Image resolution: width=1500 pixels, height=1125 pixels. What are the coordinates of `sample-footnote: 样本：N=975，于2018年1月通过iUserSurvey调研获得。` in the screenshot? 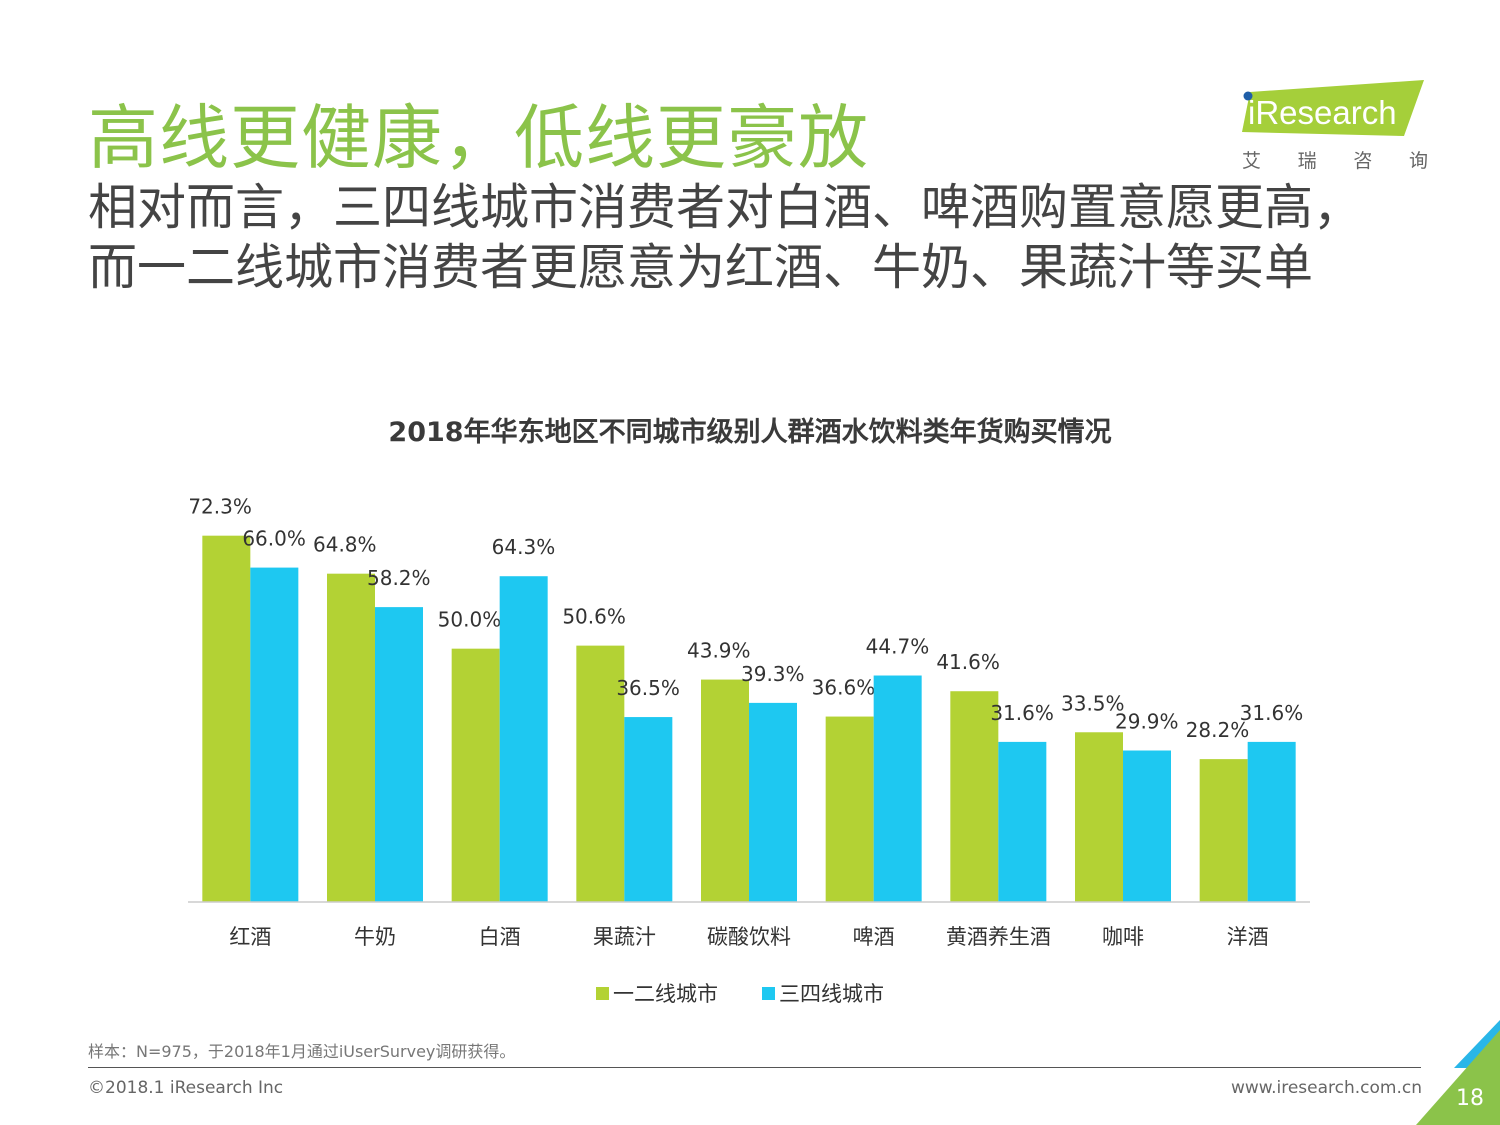 It's located at (302, 1051).